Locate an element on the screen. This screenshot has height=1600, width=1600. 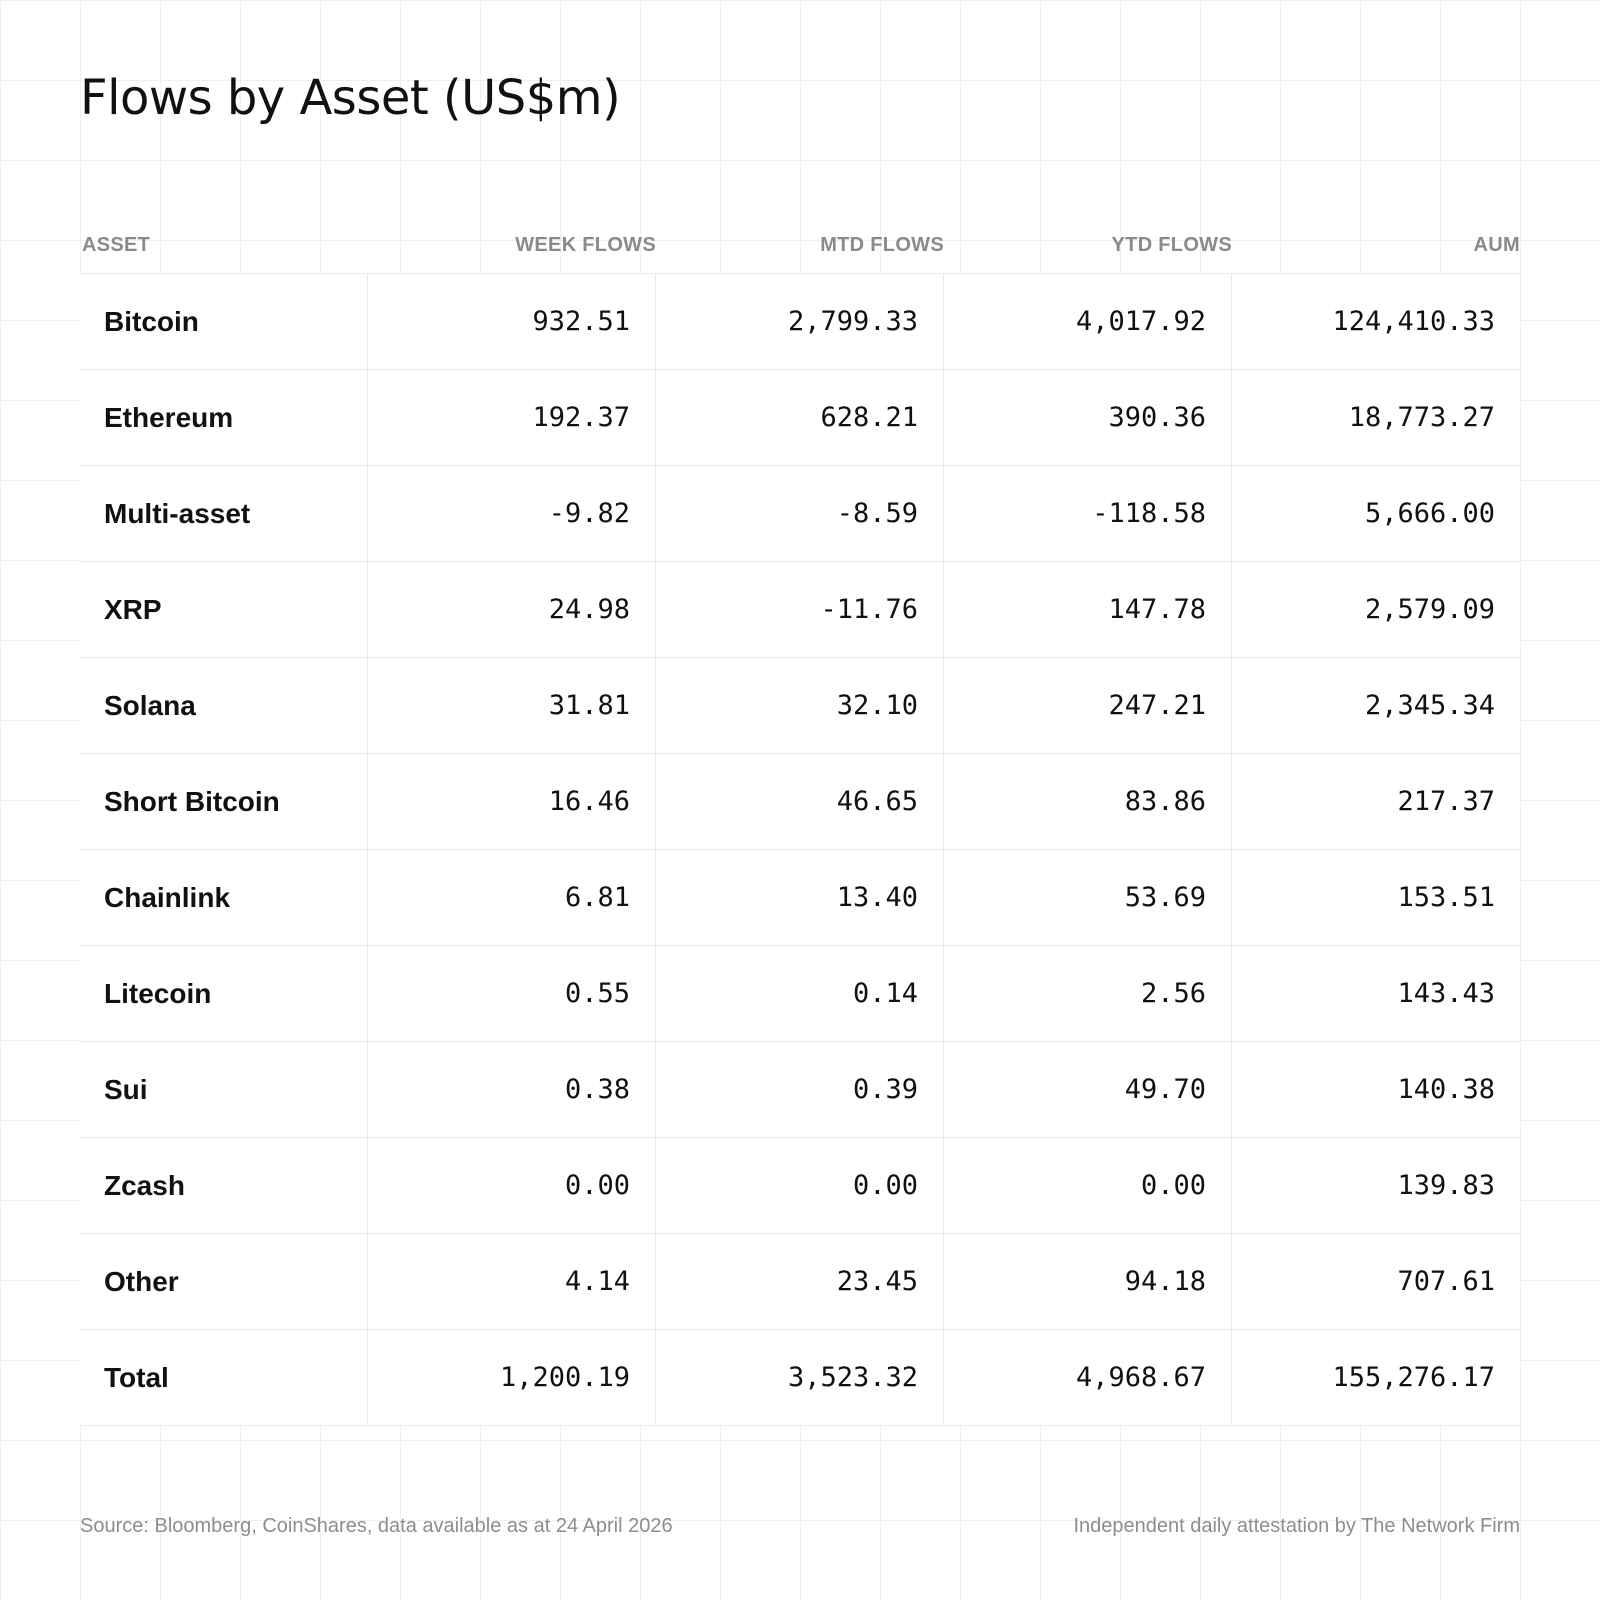
cell-asset: Multi-asset is located at coordinates (224, 513).